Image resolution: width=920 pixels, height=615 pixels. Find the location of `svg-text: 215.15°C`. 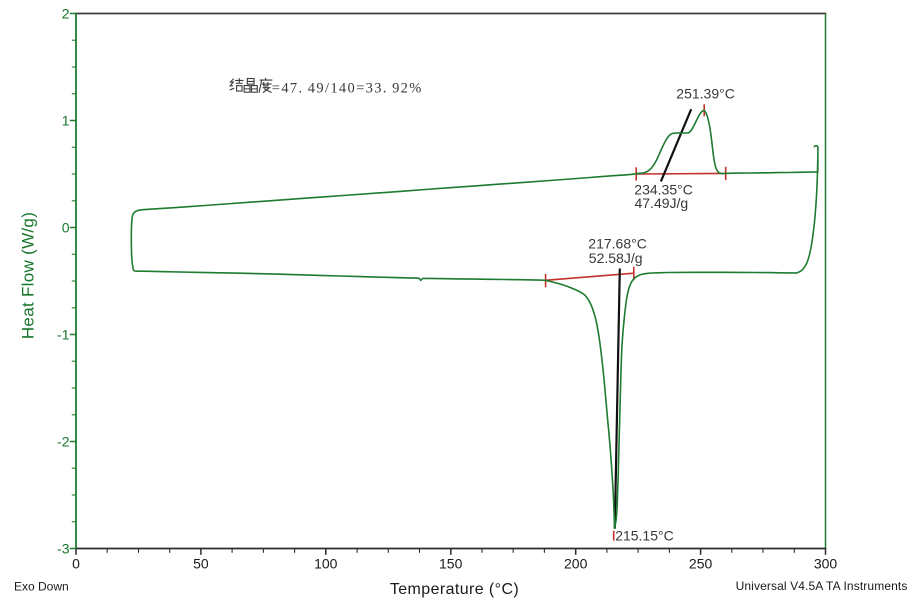

svg-text: 215.15°C is located at coordinates (644, 535).